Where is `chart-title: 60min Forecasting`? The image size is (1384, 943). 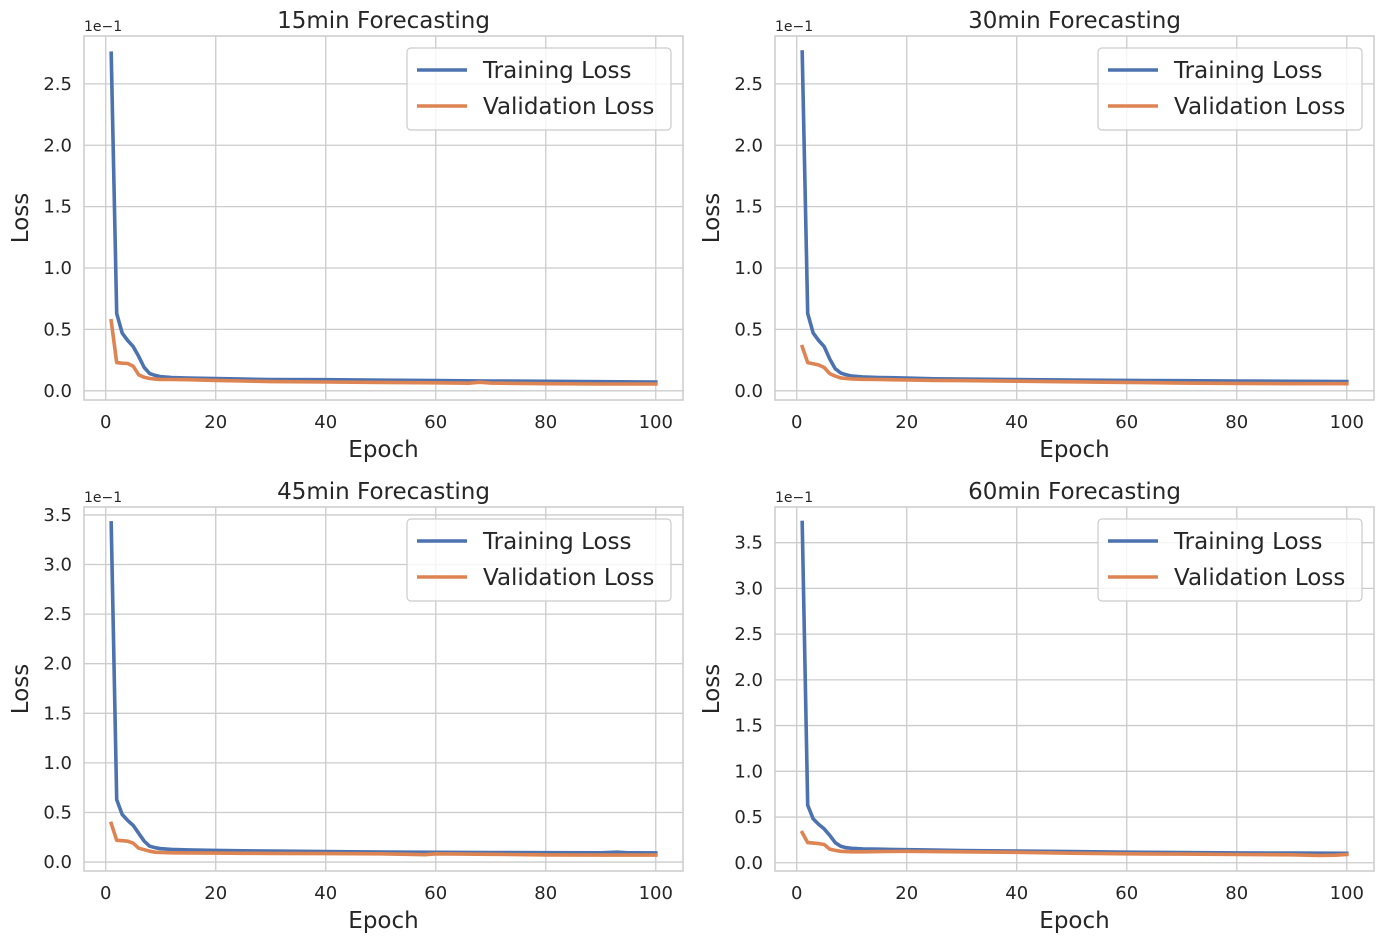 chart-title: 60min Forecasting is located at coordinates (1074, 492).